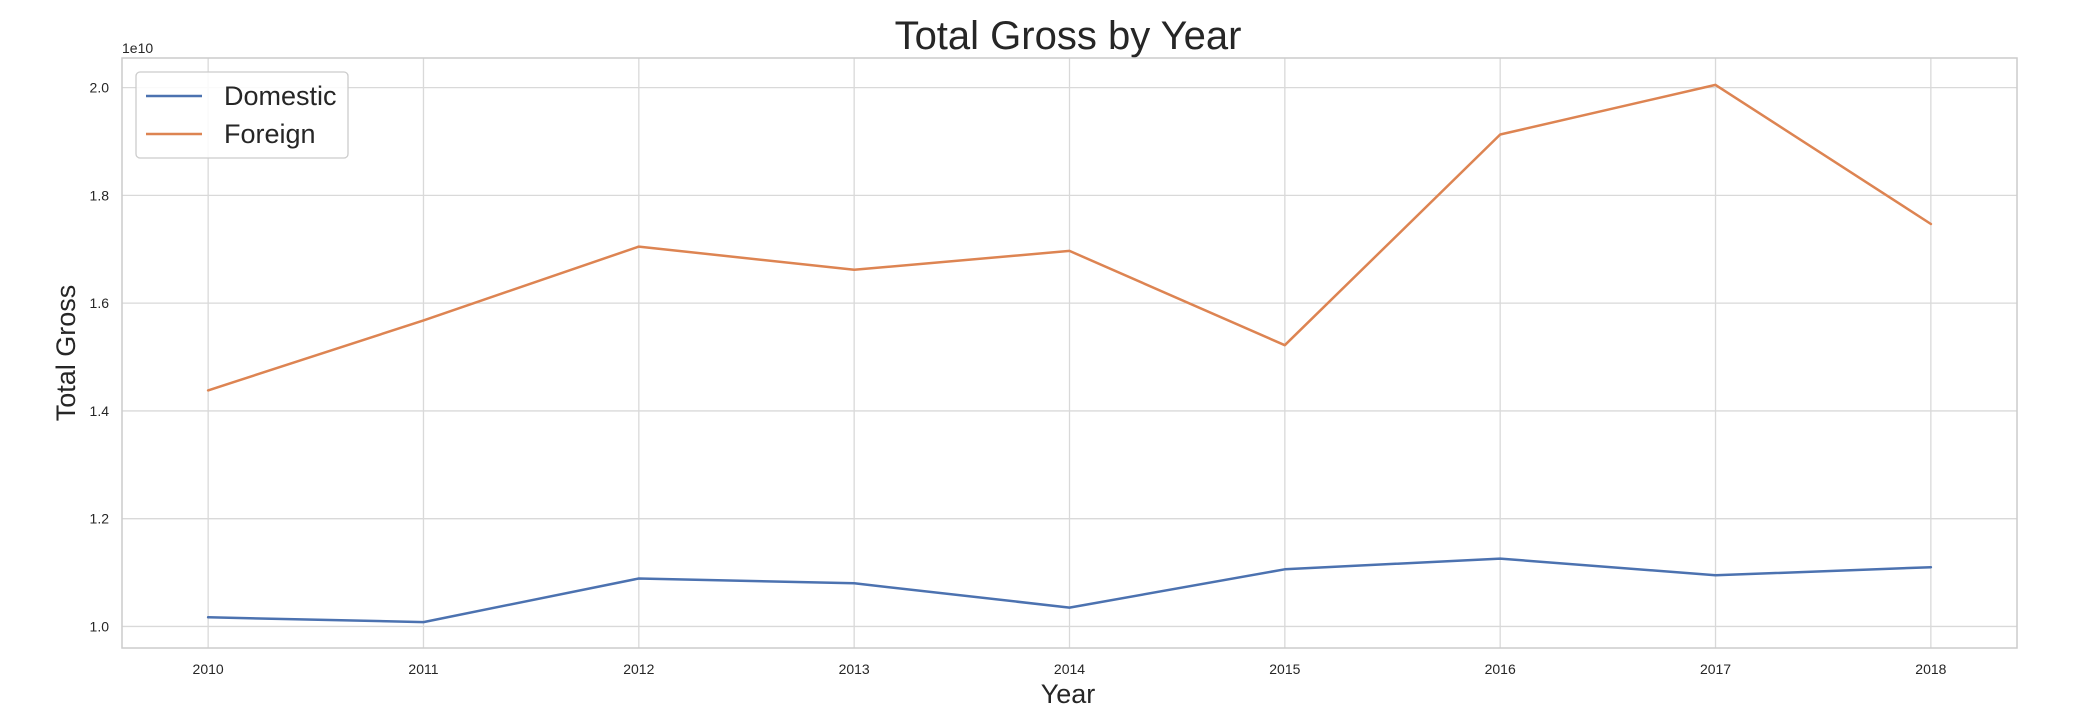 The image size is (2073, 715). I want to click on x-tick-label: 2012, so click(638, 669).